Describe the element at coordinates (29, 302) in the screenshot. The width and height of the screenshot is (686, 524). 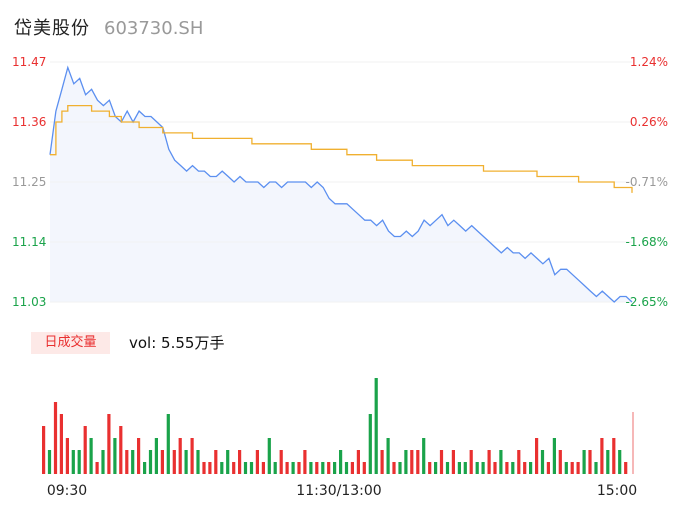
I see `y-tick-price: 11.03` at that location.